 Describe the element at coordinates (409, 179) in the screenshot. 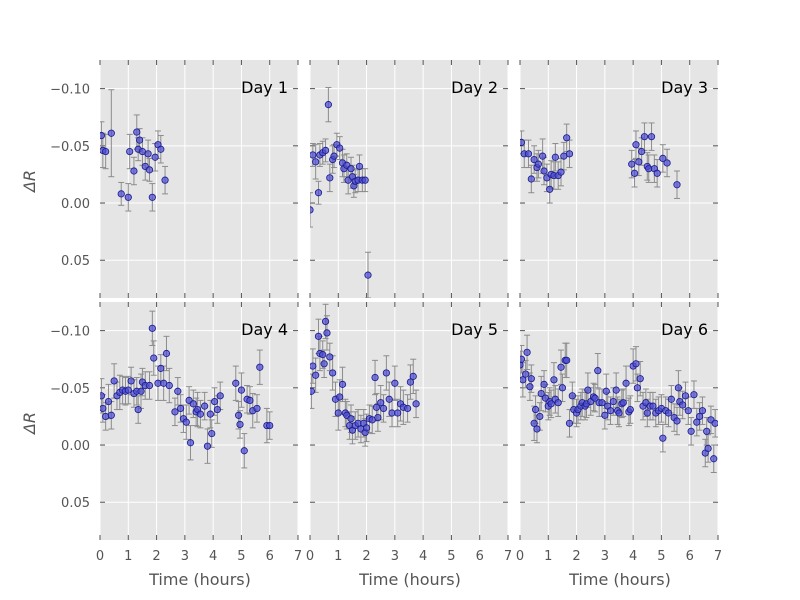

I see `panel-background` at that location.